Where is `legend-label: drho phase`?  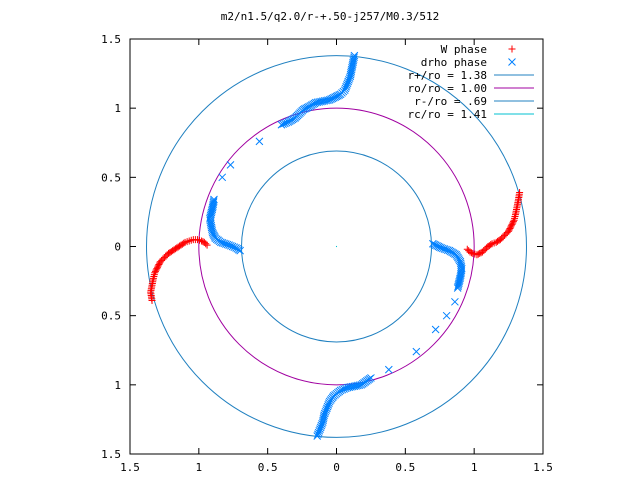
legend-label: drho phase is located at coordinates (454, 62).